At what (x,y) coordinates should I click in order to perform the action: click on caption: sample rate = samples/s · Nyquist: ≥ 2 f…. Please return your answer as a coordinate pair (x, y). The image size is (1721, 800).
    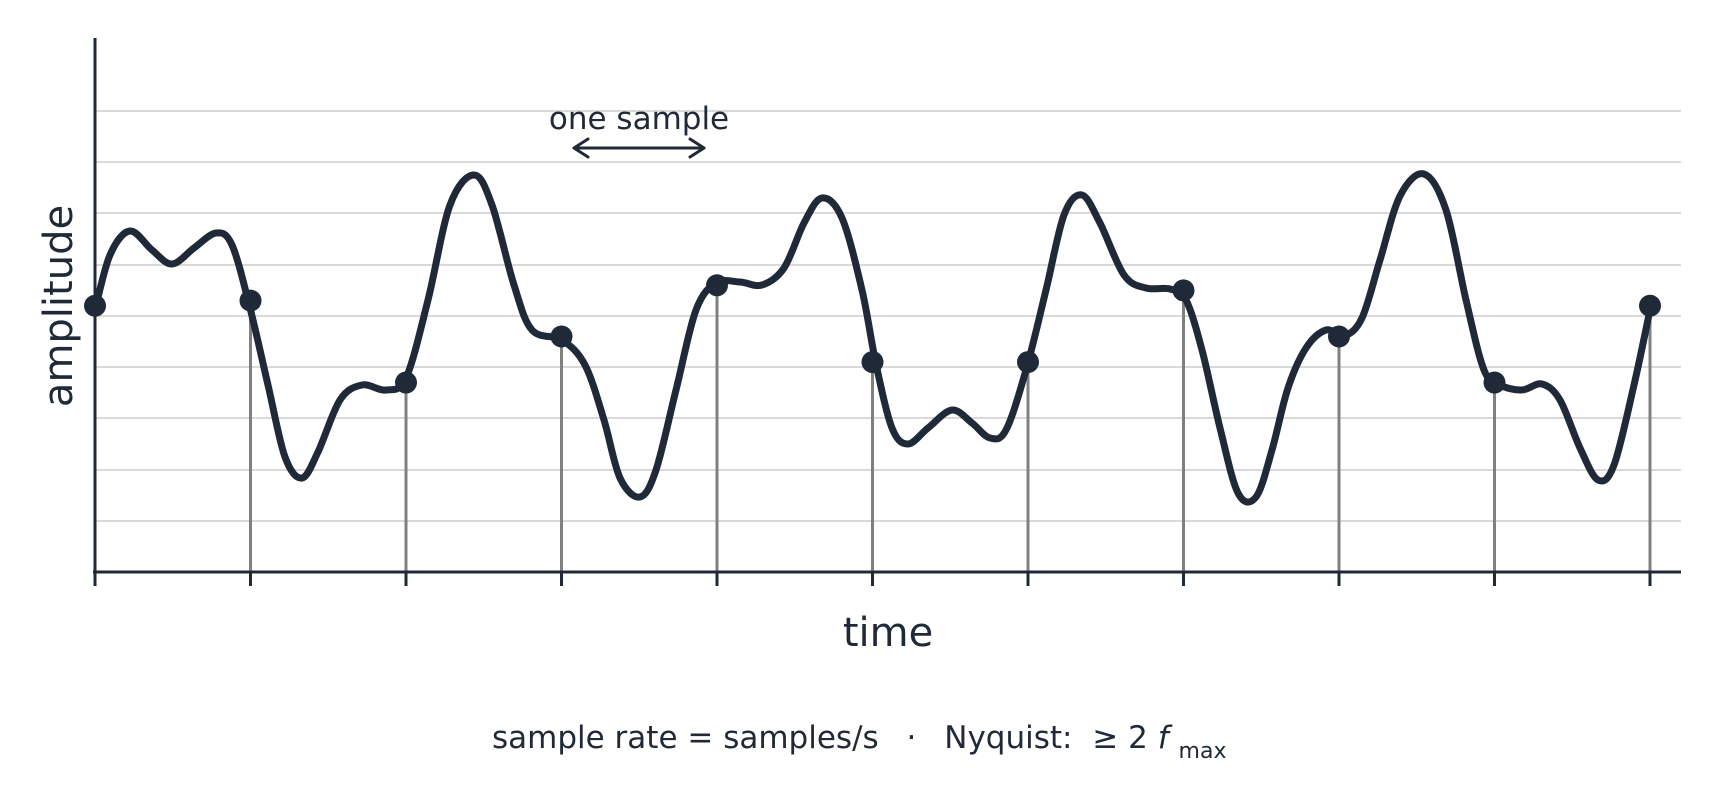
    Looking at the image, I should click on (859, 742).